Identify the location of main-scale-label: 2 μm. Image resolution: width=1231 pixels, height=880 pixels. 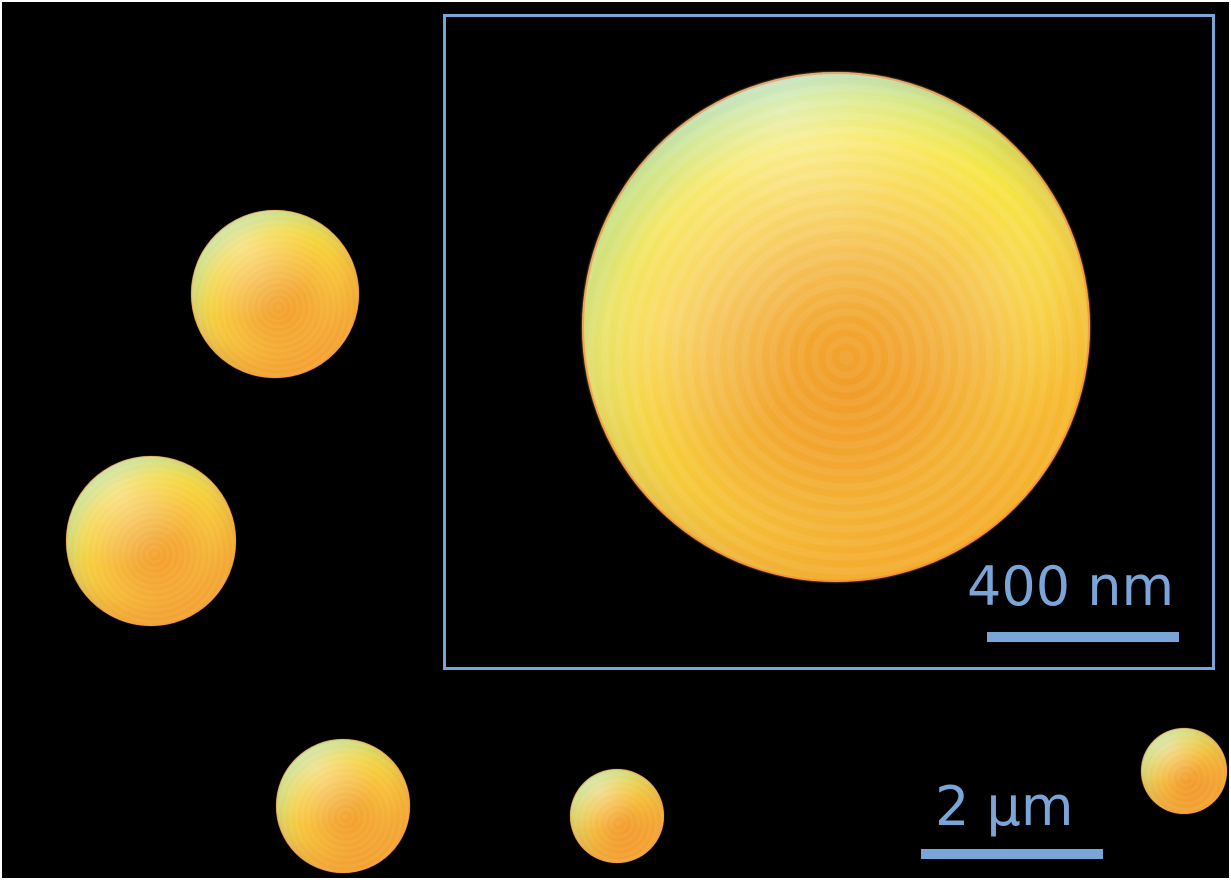
(1004, 806).